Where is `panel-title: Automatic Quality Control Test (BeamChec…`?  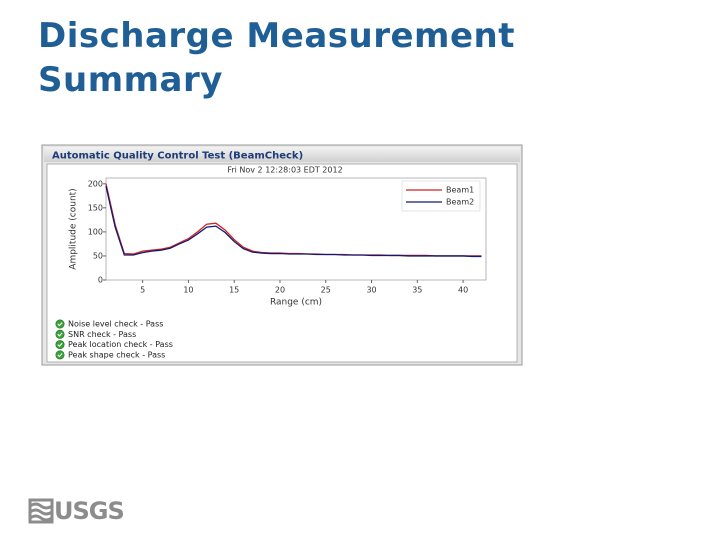
panel-title: Automatic Quality Control Test (BeamChec… is located at coordinates (177, 156).